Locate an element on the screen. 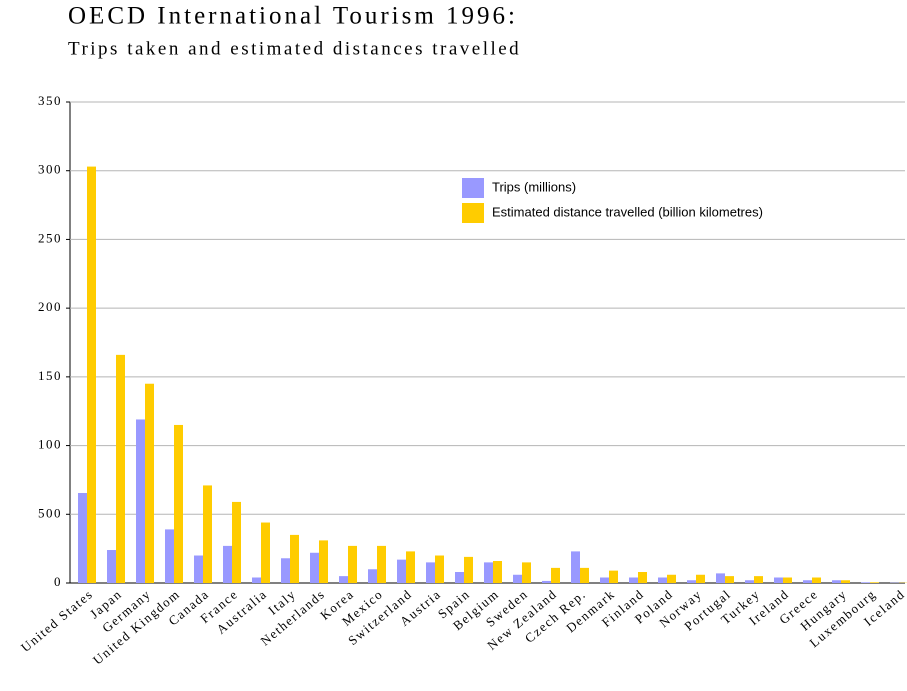 The width and height of the screenshot is (907, 691). chart-title: OECD International Tourism 1996: is located at coordinates (293, 16).